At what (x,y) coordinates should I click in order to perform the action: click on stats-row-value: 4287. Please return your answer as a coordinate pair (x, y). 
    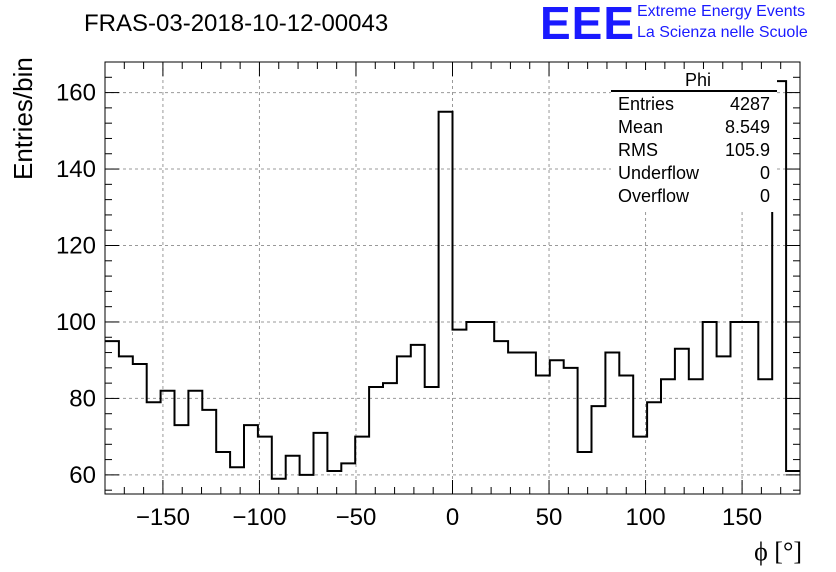
    Looking at the image, I should click on (750, 104).